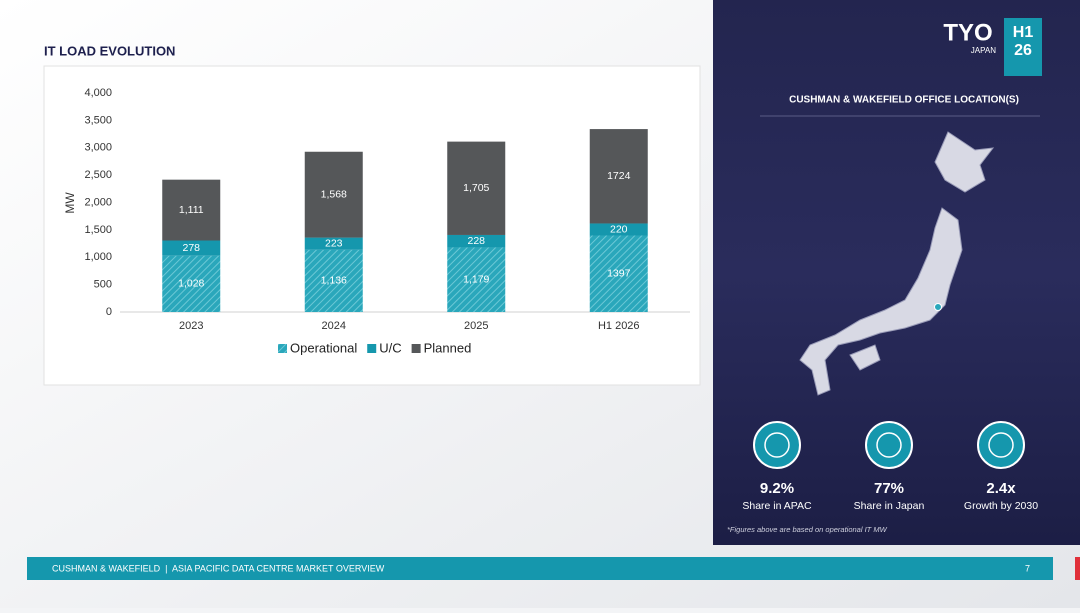 The image size is (1080, 613). I want to click on city-code: TYO, so click(967, 32).